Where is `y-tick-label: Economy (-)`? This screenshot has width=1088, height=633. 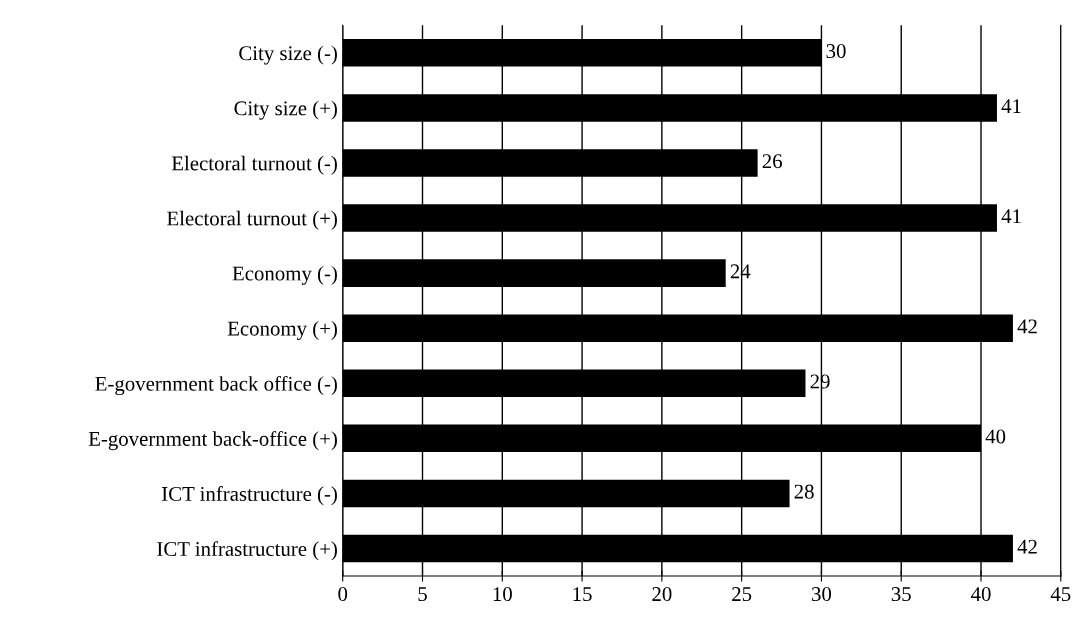
y-tick-label: Economy (-) is located at coordinates (284, 275).